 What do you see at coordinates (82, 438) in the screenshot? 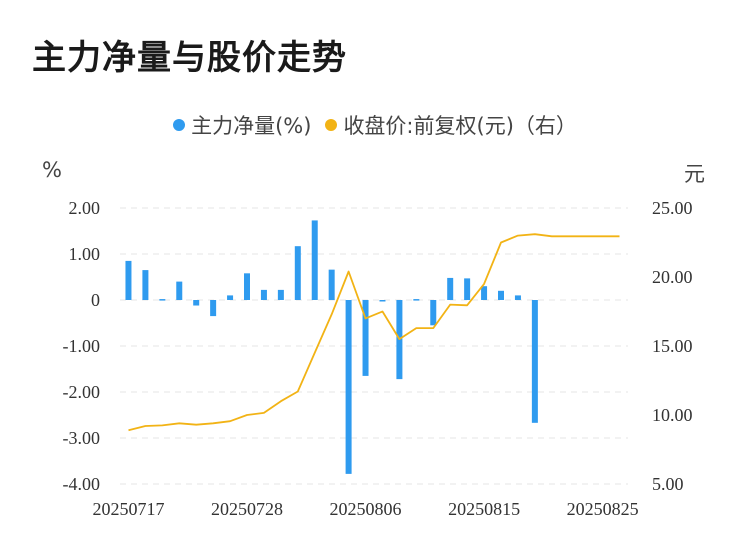
I see `left-tick-label: -3.00` at bounding box center [82, 438].